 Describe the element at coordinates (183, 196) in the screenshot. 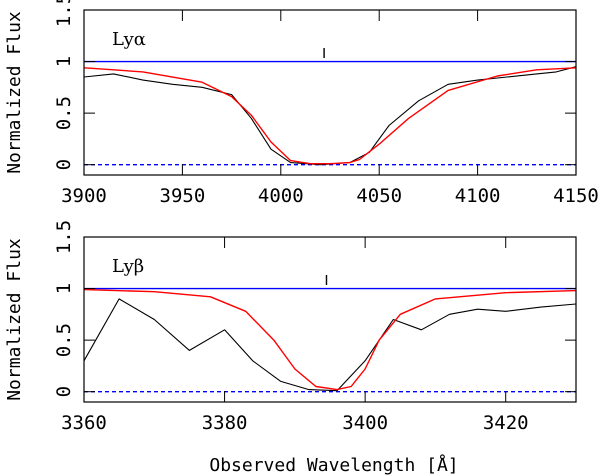

I see `x-tick-label: 3950` at that location.